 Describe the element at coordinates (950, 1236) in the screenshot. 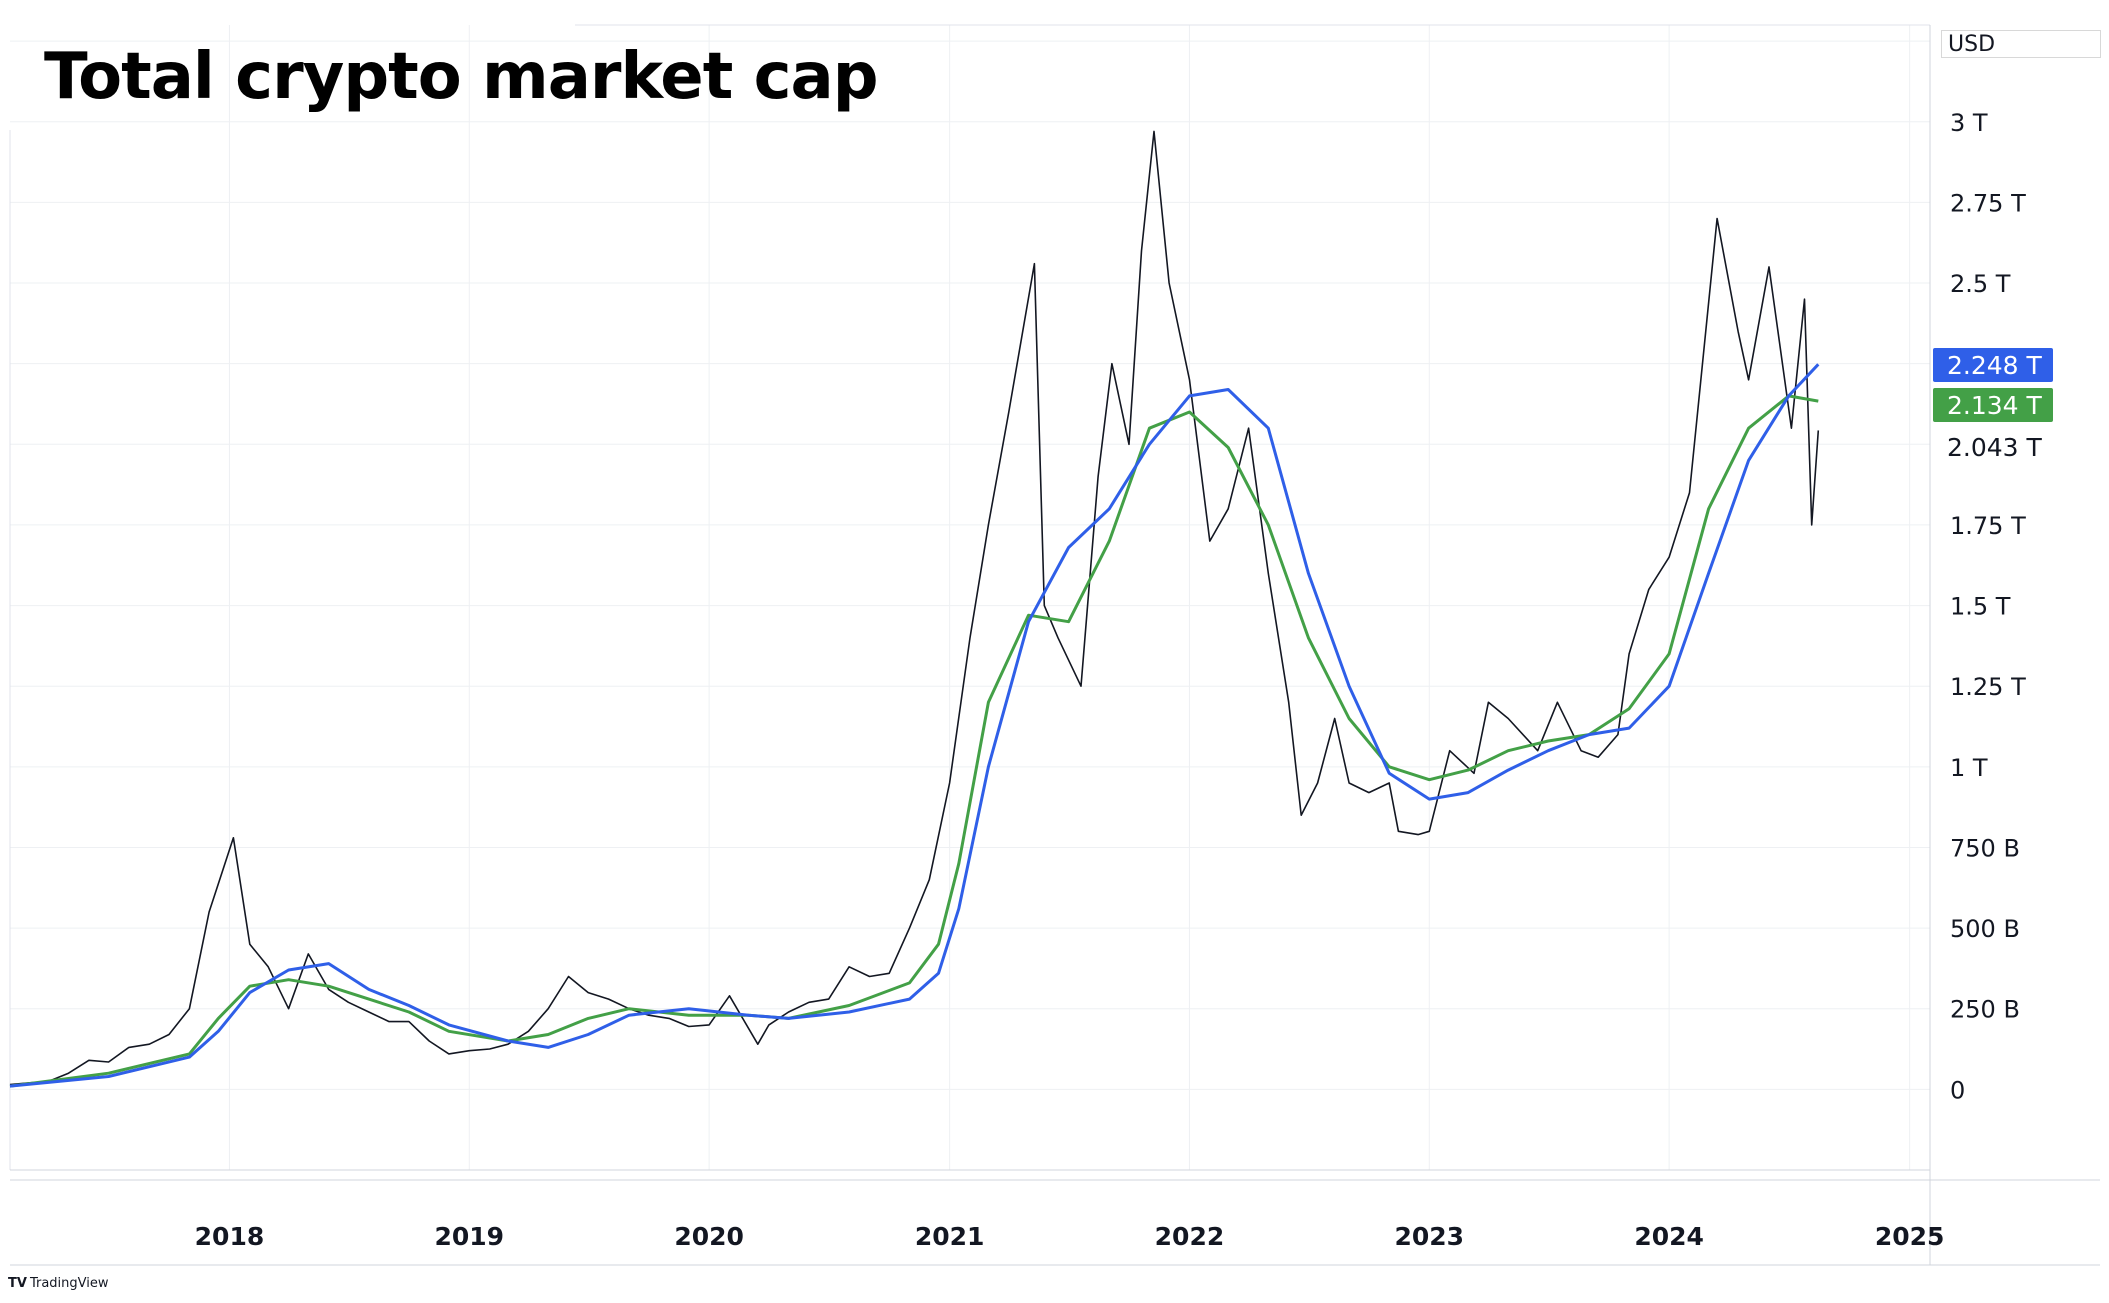

I see `x-tick-label: 2021` at that location.